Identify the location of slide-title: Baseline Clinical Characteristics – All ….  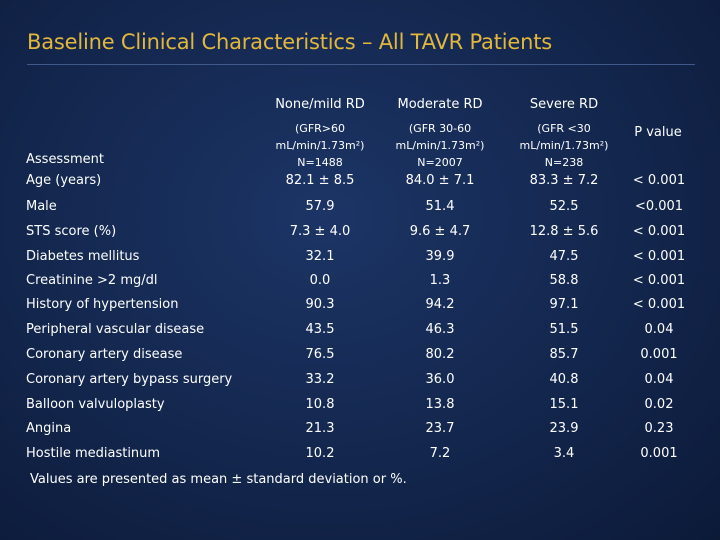
(289, 42).